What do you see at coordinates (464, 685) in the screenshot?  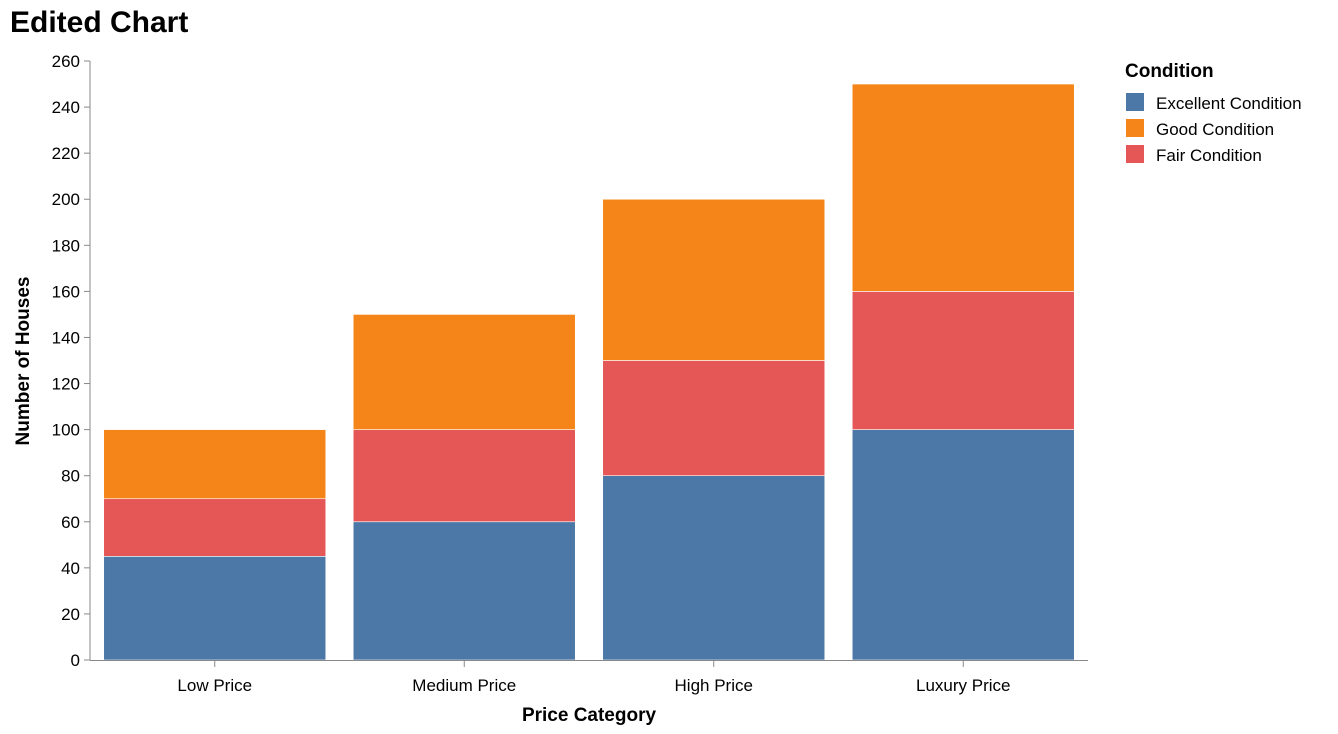 I see `x-tick-label: Medium Price` at bounding box center [464, 685].